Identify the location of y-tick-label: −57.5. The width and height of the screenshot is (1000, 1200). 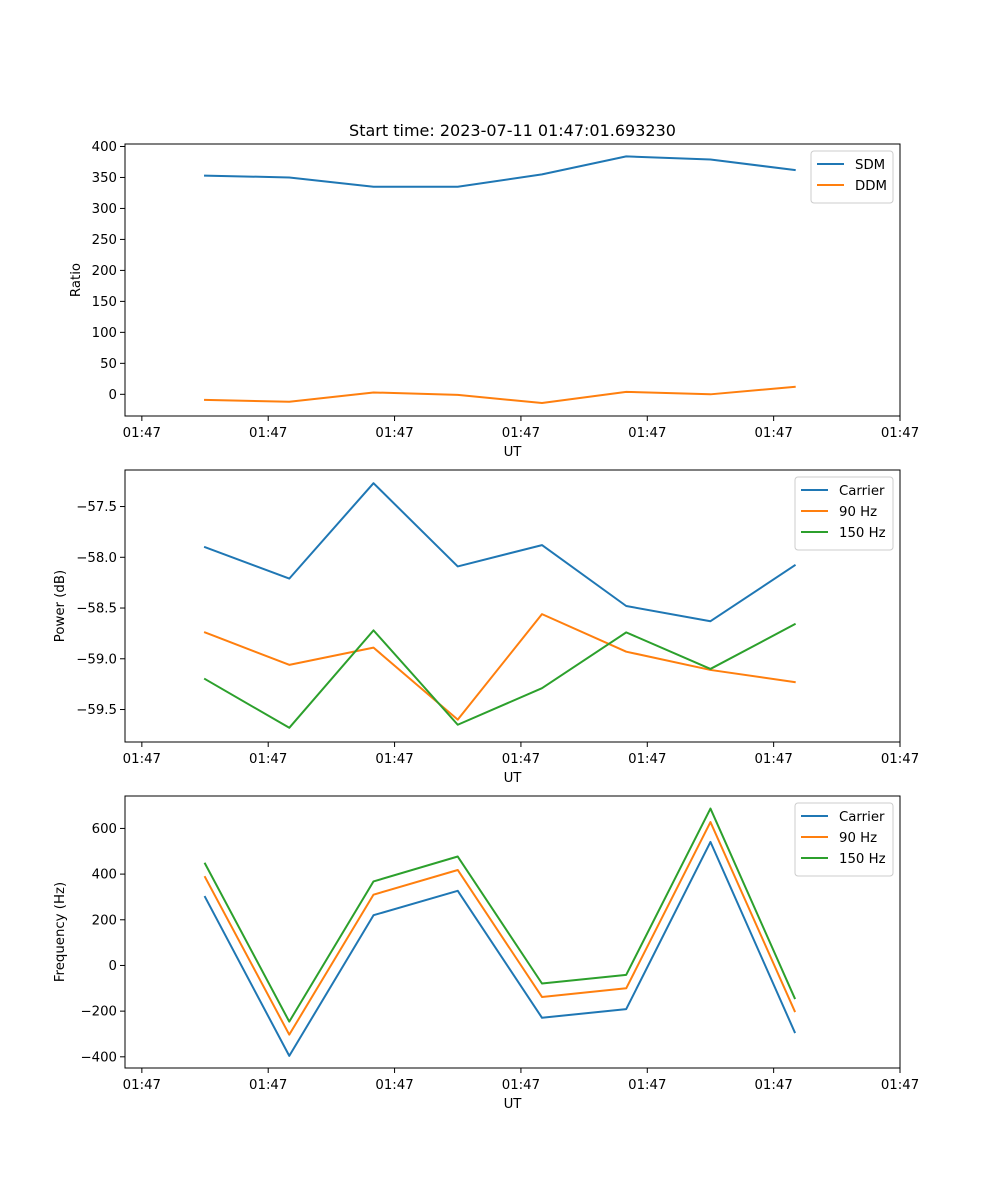
(96, 507).